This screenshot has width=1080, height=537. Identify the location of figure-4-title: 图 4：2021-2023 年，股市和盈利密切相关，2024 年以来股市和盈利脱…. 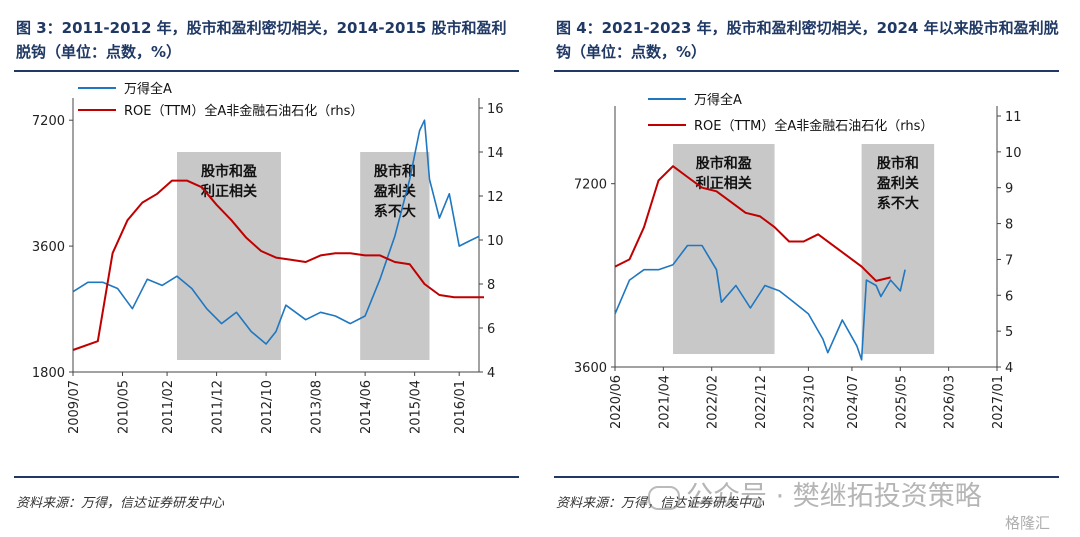
(807, 40).